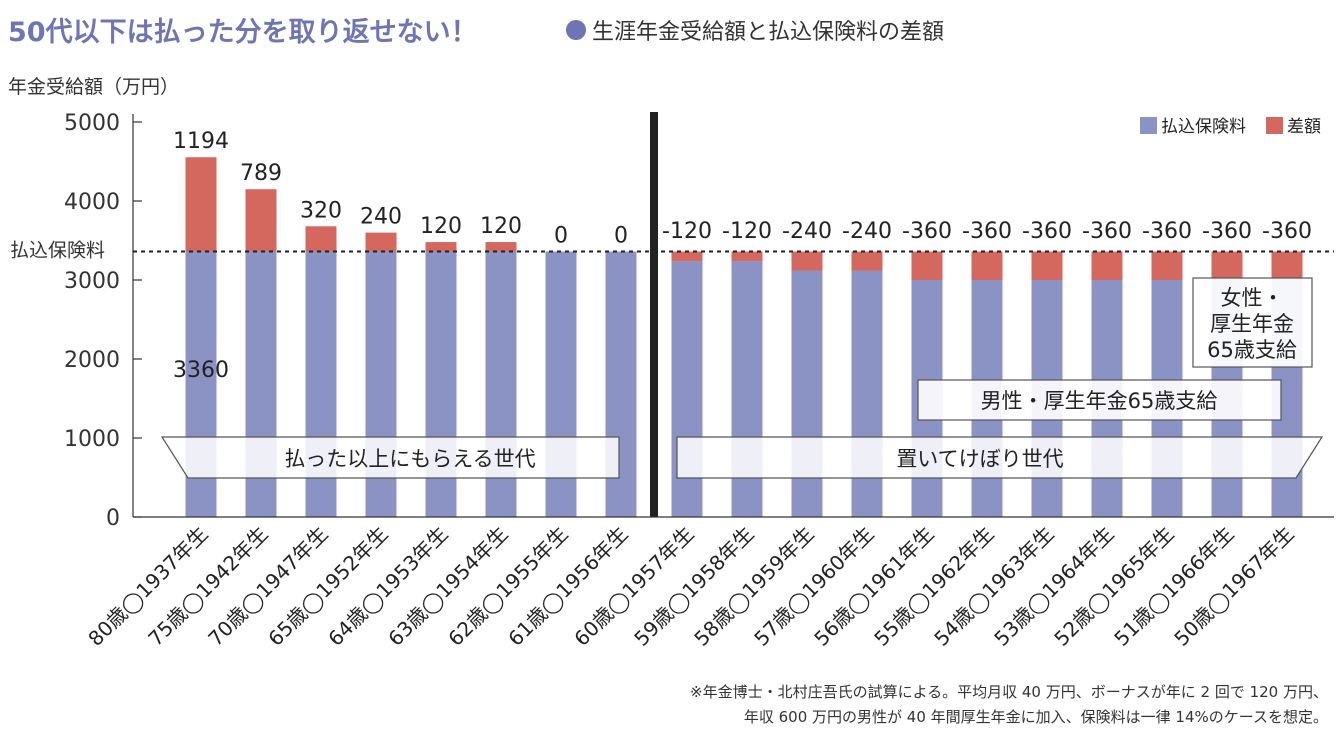  What do you see at coordinates (92, 123) in the screenshot?
I see `y-tick-label: 5000` at bounding box center [92, 123].